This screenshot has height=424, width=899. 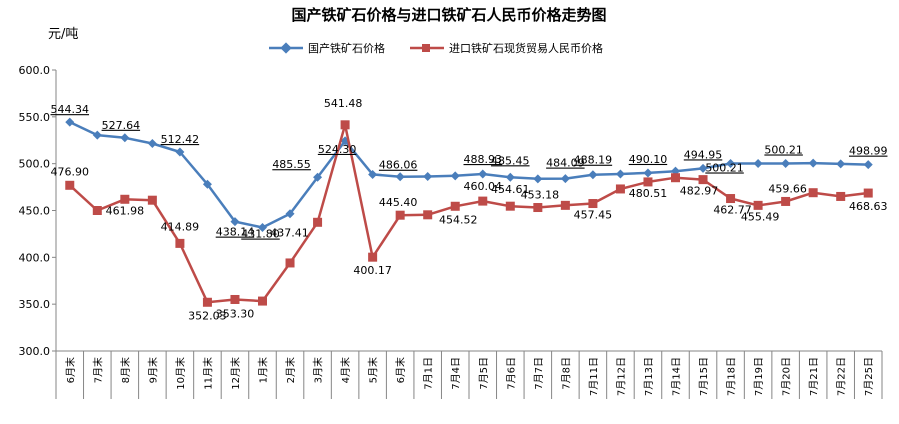 What do you see at coordinates (343, 103) in the screenshot?
I see `data-label: 541.48` at bounding box center [343, 103].